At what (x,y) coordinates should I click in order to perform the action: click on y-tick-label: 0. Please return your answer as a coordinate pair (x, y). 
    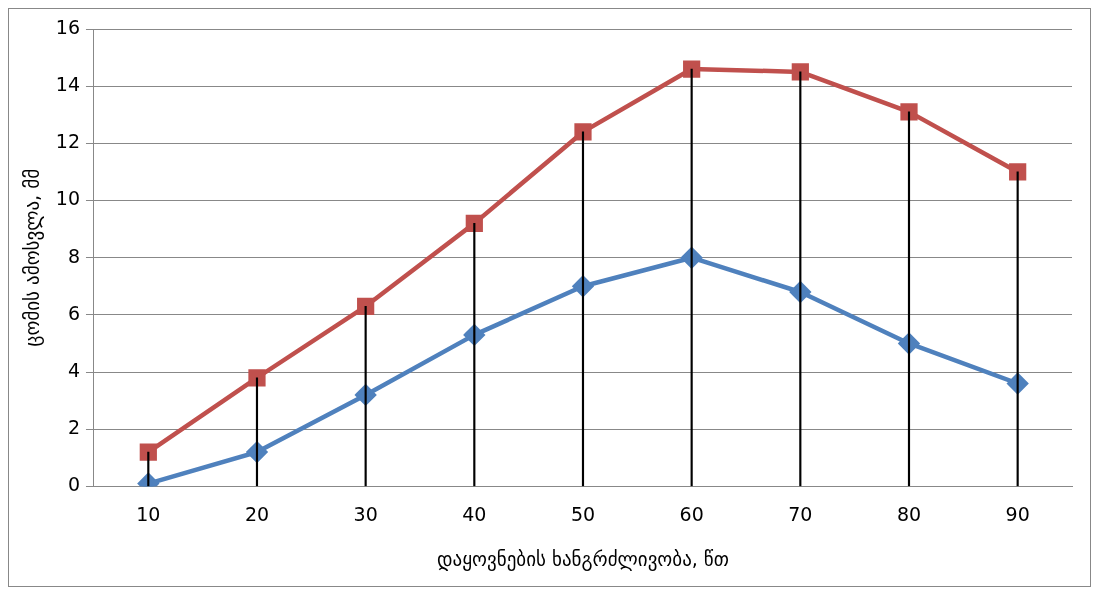
    Looking at the image, I should click on (73, 484).